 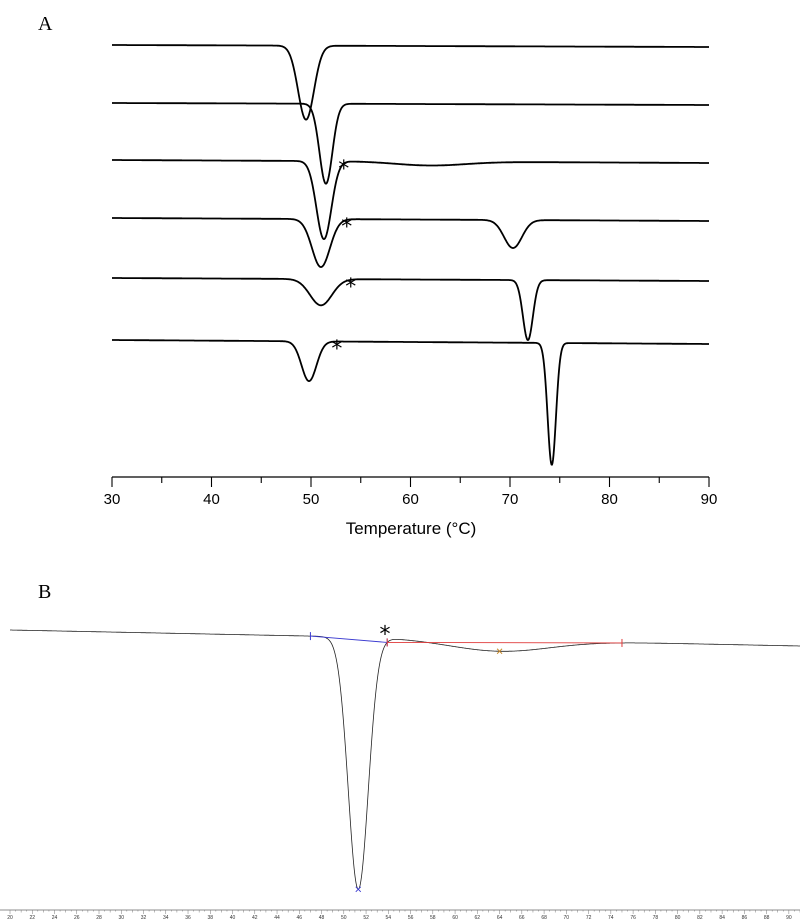 I want to click on panel-a-annotation-star-4: *, so click(x=346, y=227).